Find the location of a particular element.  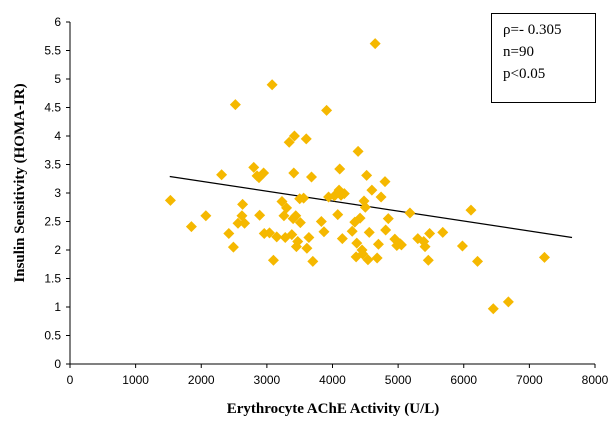

y-axis-title: Insulin Sensitivity (HOMA-IR) is located at coordinates (20, 182).